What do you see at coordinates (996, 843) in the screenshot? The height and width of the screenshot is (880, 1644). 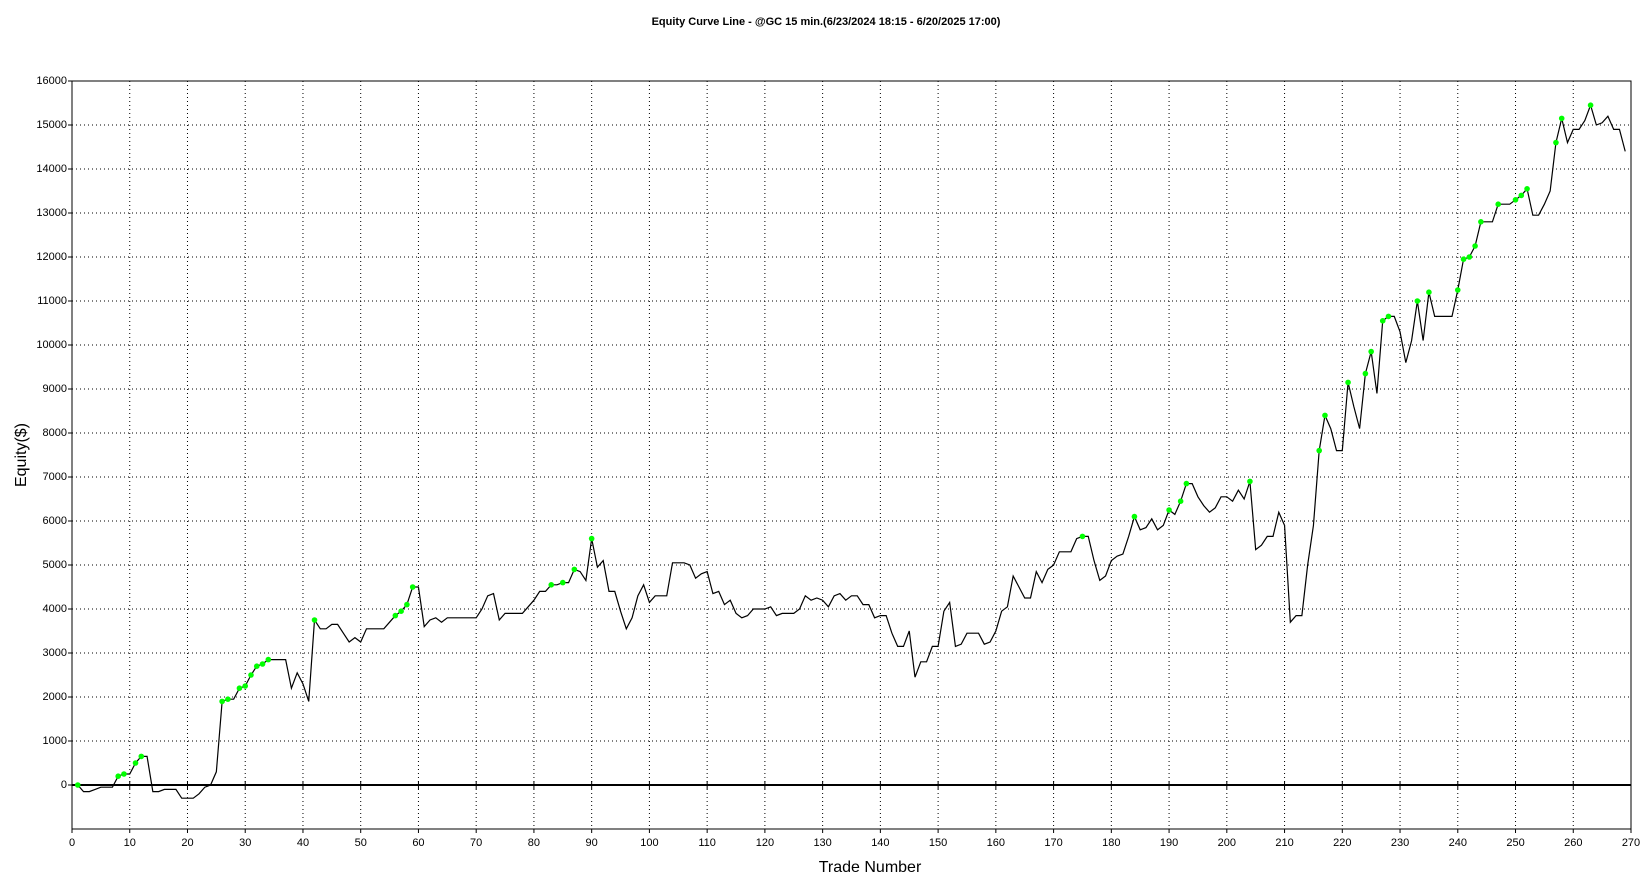 I see `x-tick-label: 160` at bounding box center [996, 843].